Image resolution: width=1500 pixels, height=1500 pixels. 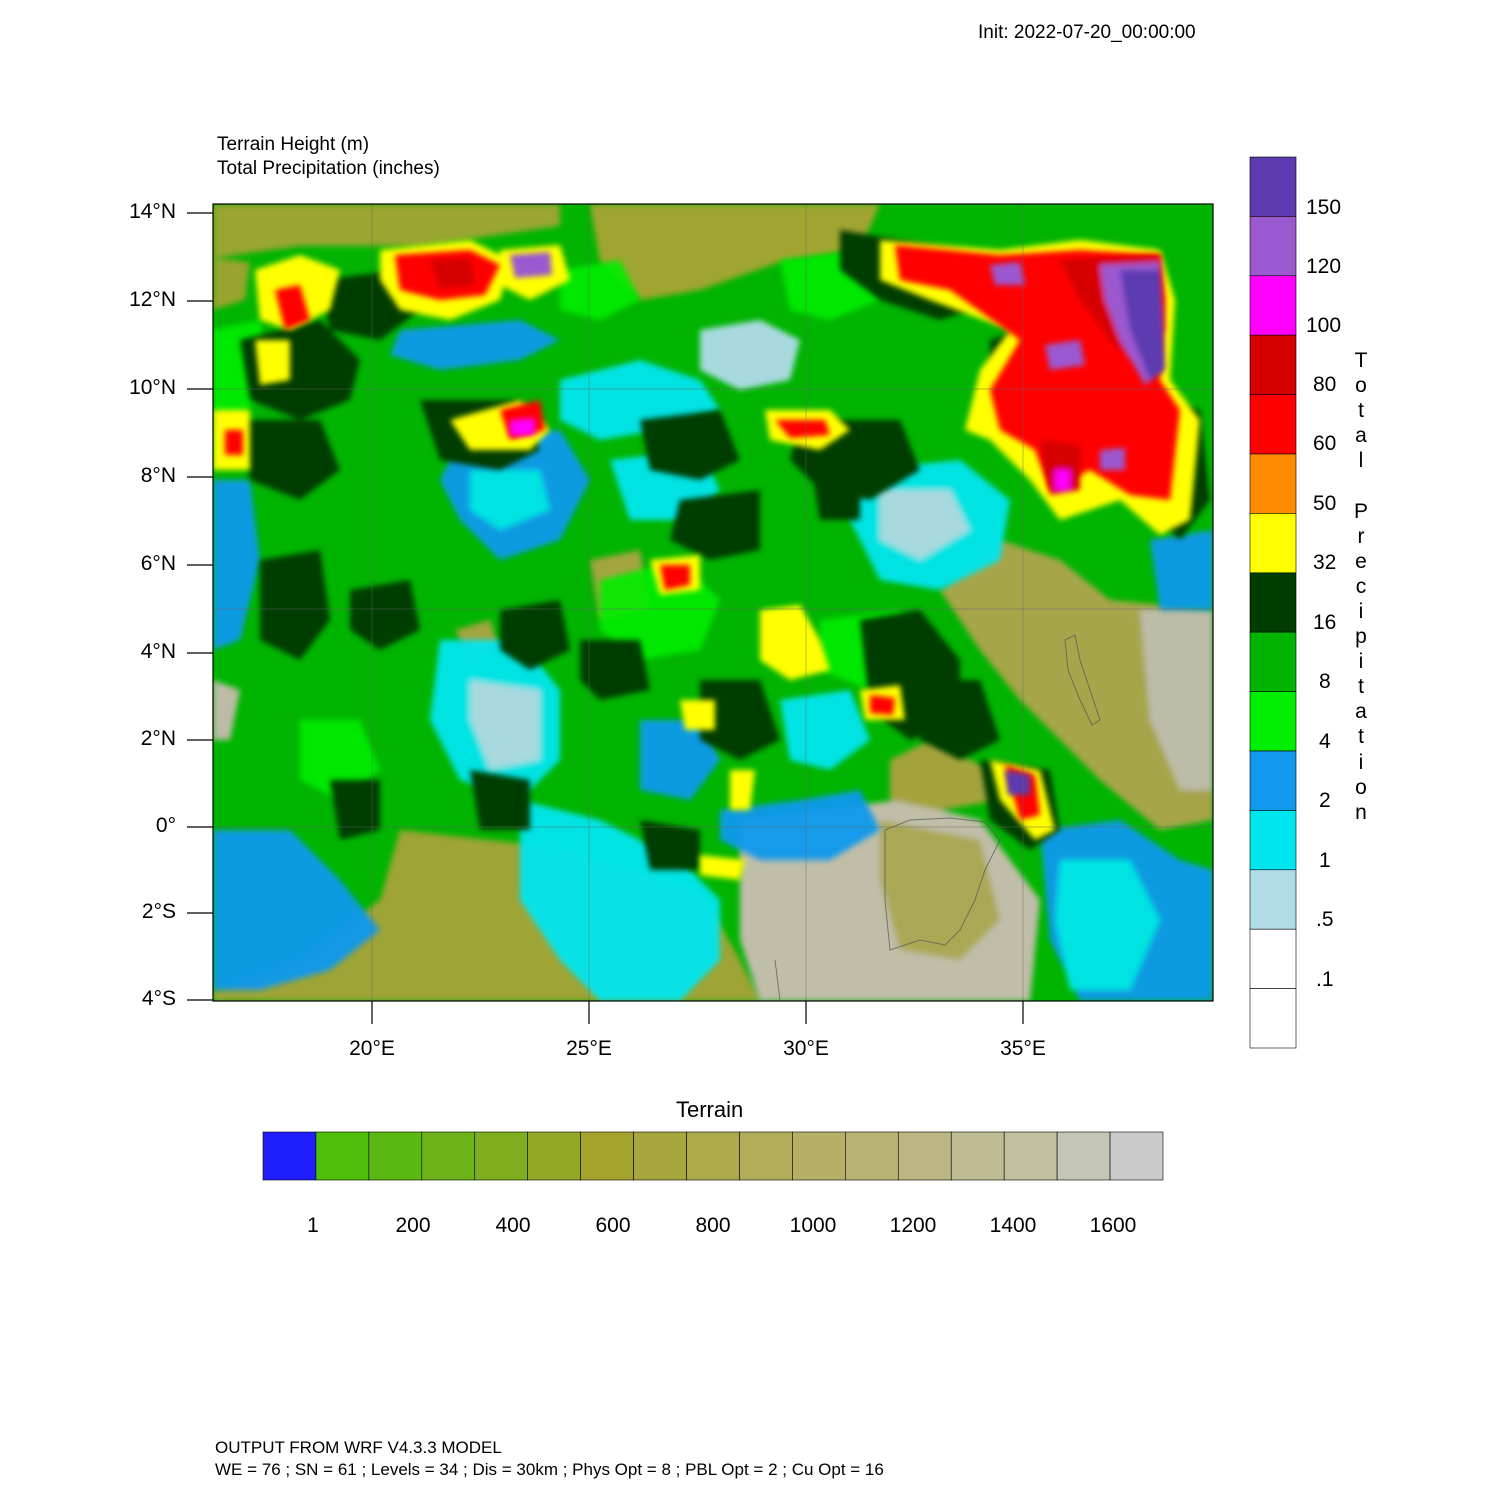 I want to click on precip-colorbar-label: 16, so click(x=1325, y=622).